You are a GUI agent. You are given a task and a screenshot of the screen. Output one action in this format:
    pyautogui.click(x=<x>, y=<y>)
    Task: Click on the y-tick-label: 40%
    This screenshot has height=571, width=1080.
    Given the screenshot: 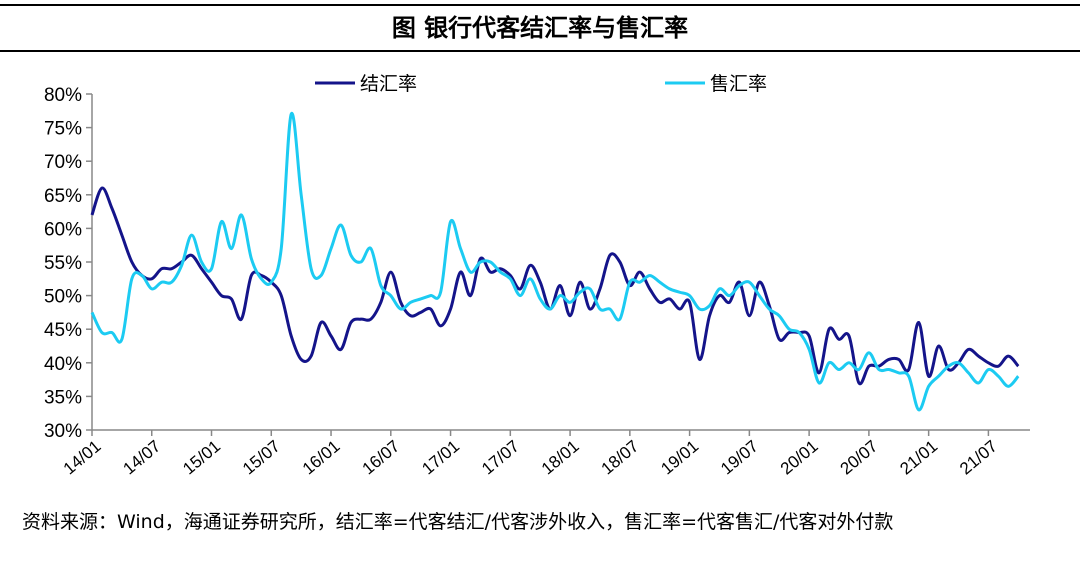 What is the action you would take?
    pyautogui.click(x=63, y=364)
    